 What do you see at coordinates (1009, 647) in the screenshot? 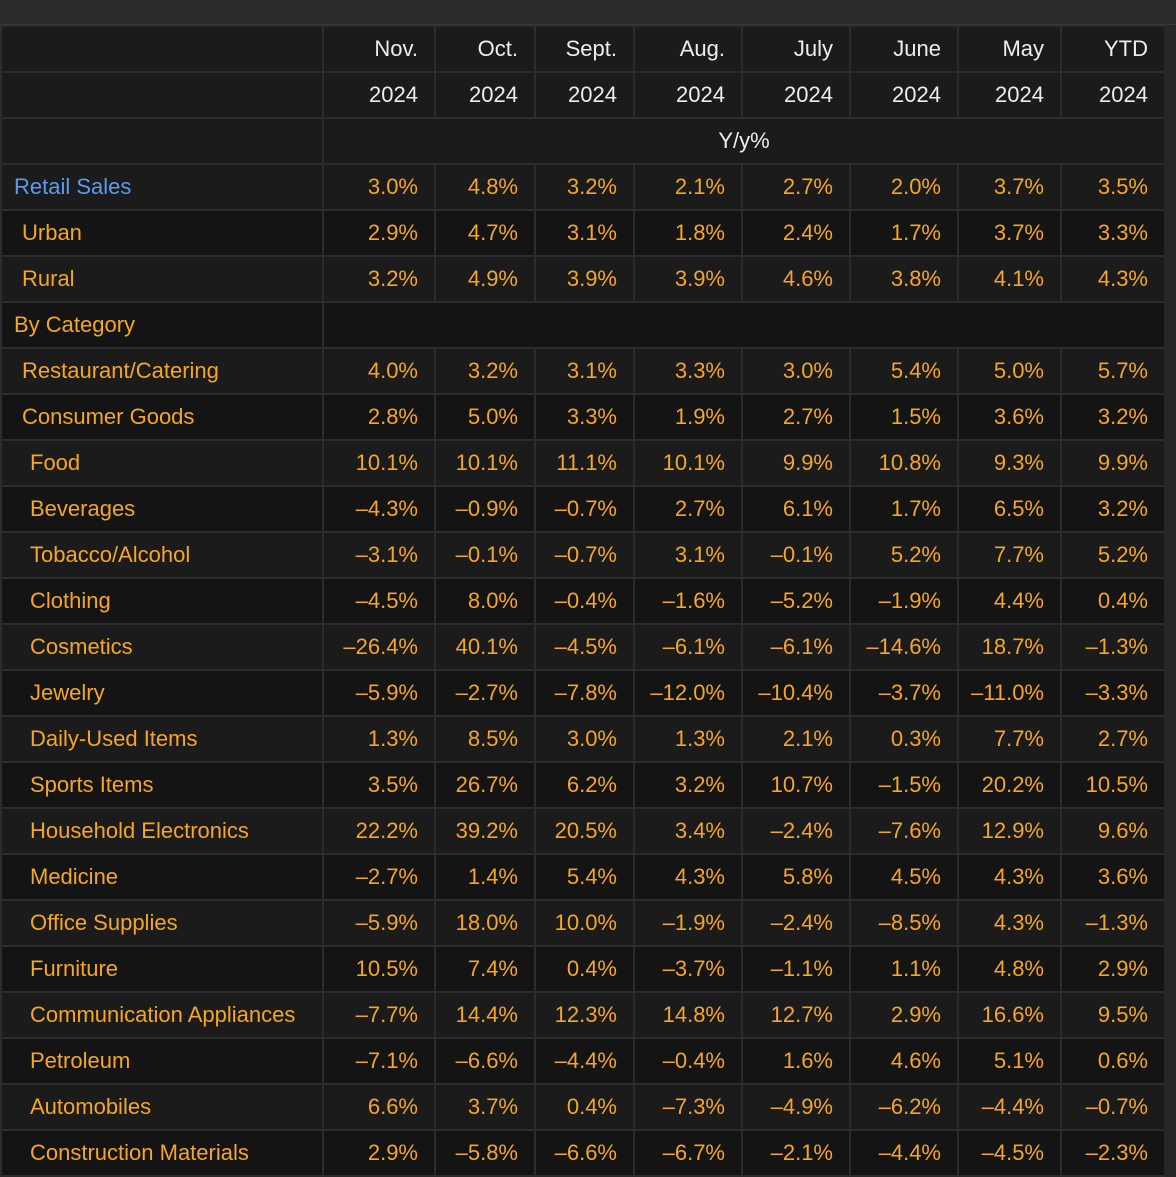
I see `data-cell: 18.7%` at bounding box center [1009, 647].